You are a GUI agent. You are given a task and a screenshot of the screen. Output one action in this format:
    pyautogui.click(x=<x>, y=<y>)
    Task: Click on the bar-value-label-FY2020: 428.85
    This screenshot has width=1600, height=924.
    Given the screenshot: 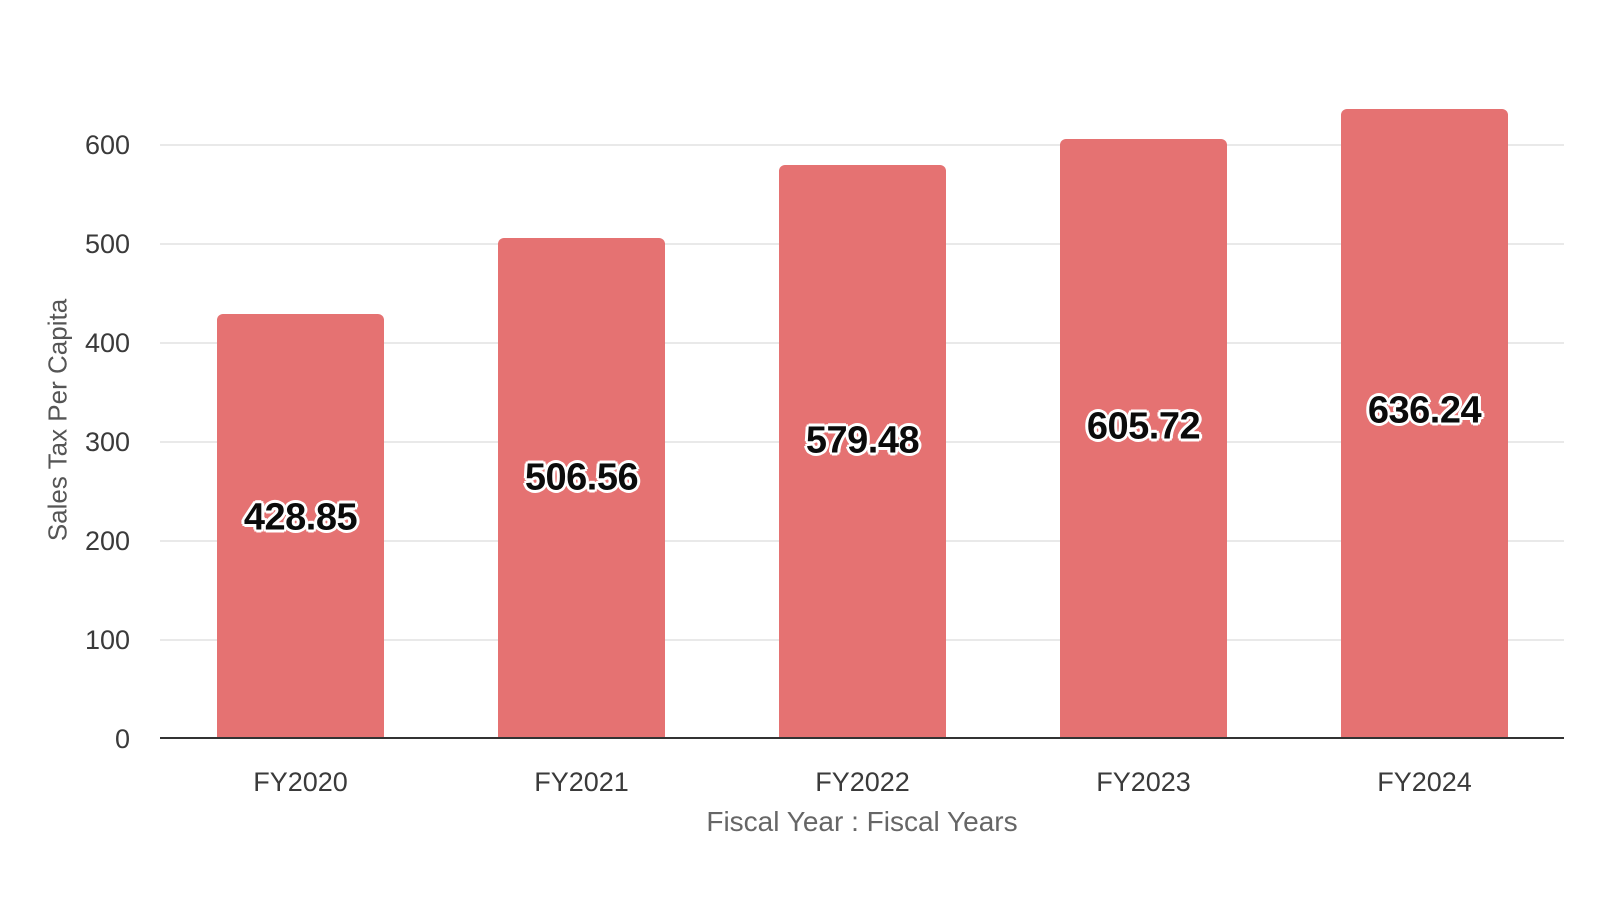 What is the action you would take?
    pyautogui.click(x=300, y=517)
    